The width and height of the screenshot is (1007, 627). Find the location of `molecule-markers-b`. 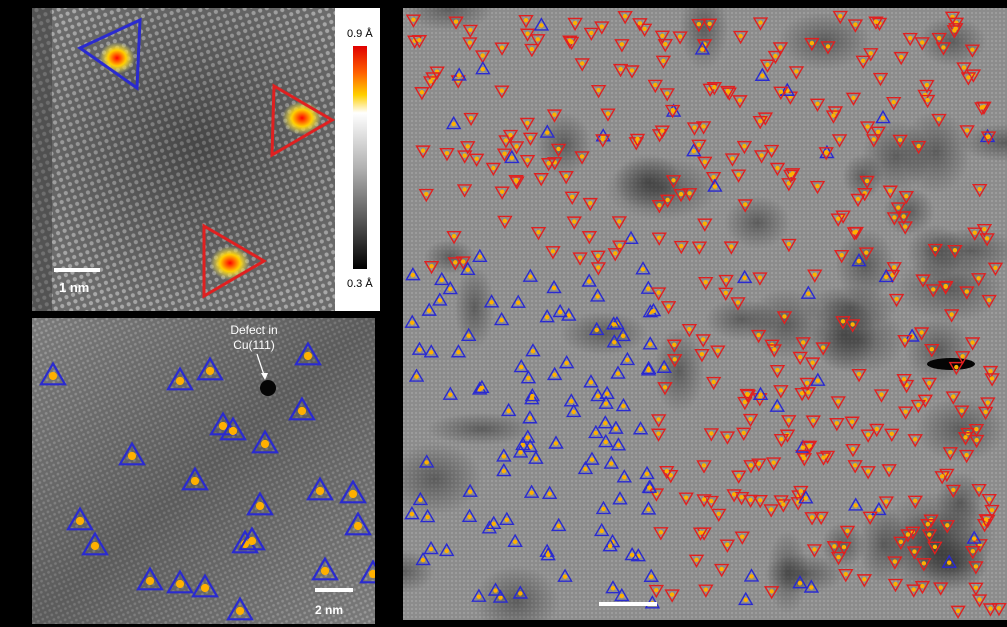

molecule-markers-b is located at coordinates (207, 481).